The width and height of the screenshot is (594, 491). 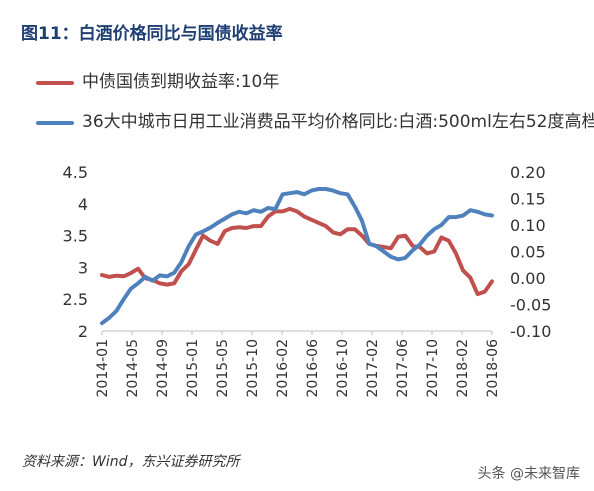 I want to click on y-right-tick-label: 0.10, so click(x=528, y=225).